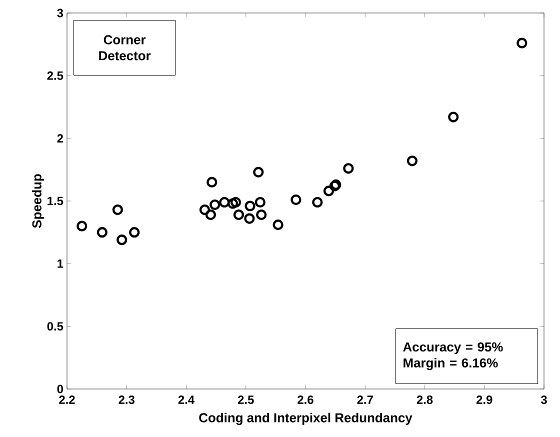 Image resolution: width=560 pixels, height=437 pixels. Describe the element at coordinates (453, 348) in the screenshot. I see `annotation: Accuracy = 95%` at that location.